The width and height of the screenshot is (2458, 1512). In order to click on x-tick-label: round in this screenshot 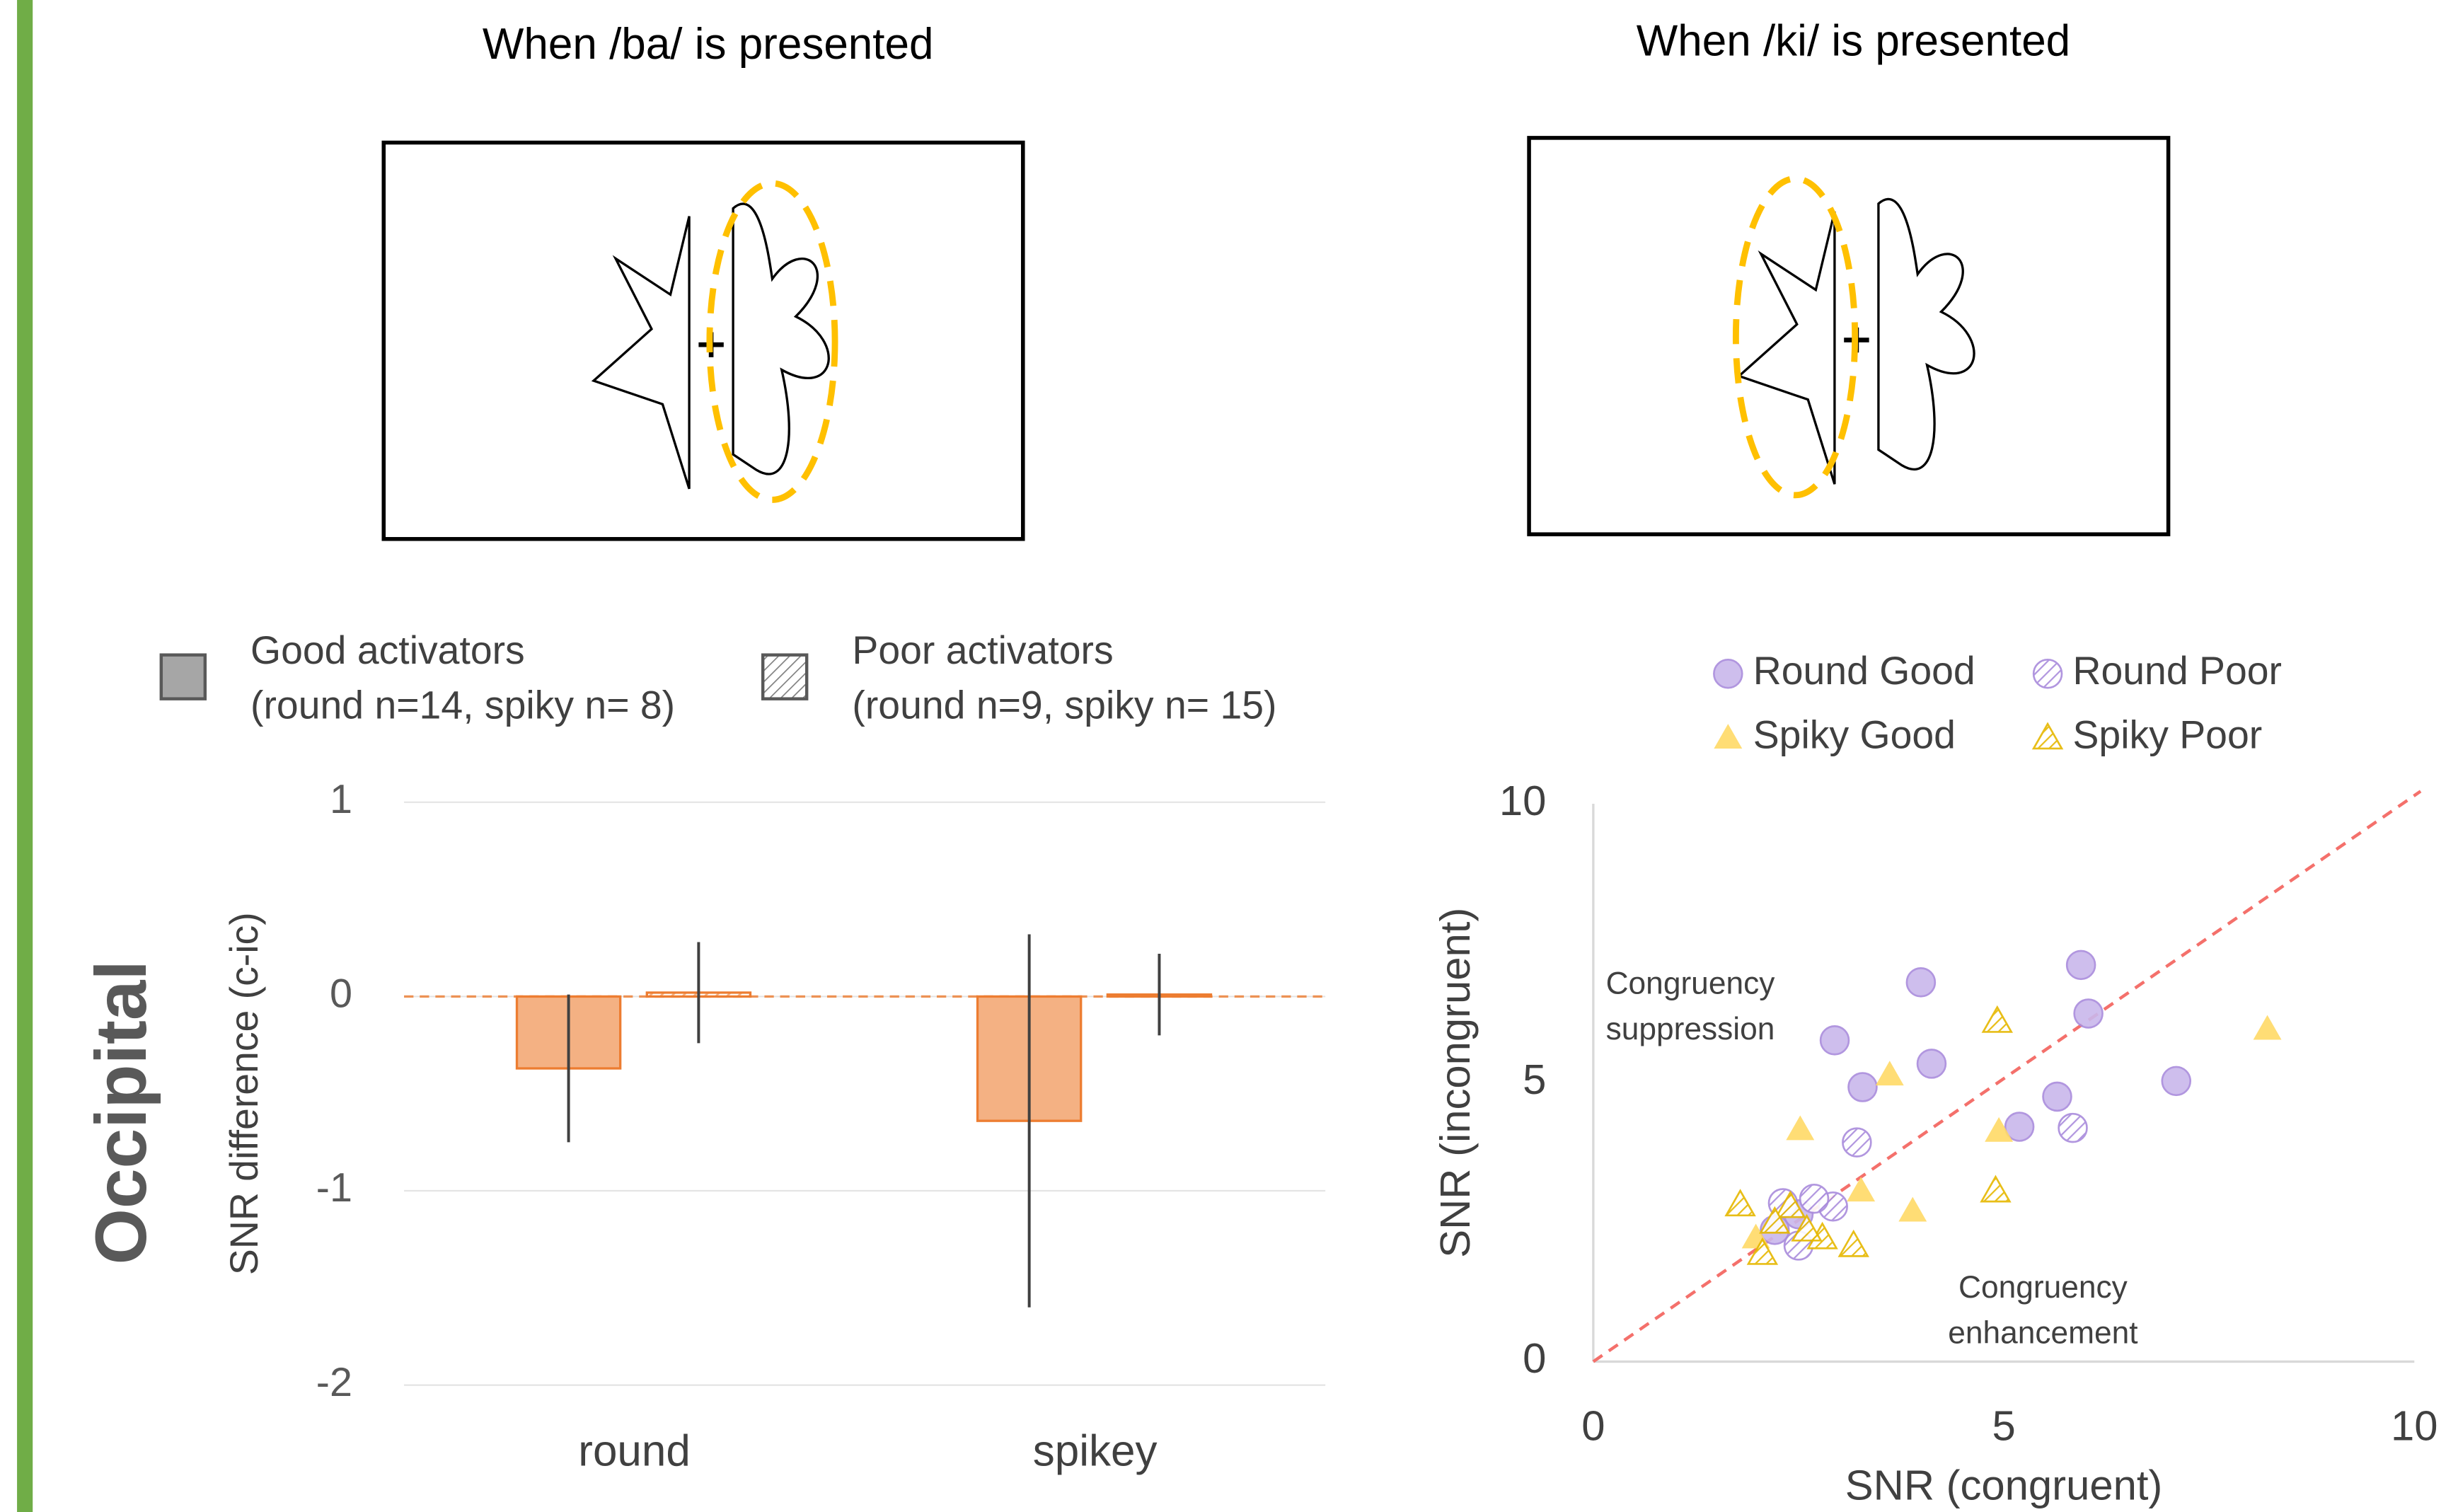, I will do `click(634, 1451)`.